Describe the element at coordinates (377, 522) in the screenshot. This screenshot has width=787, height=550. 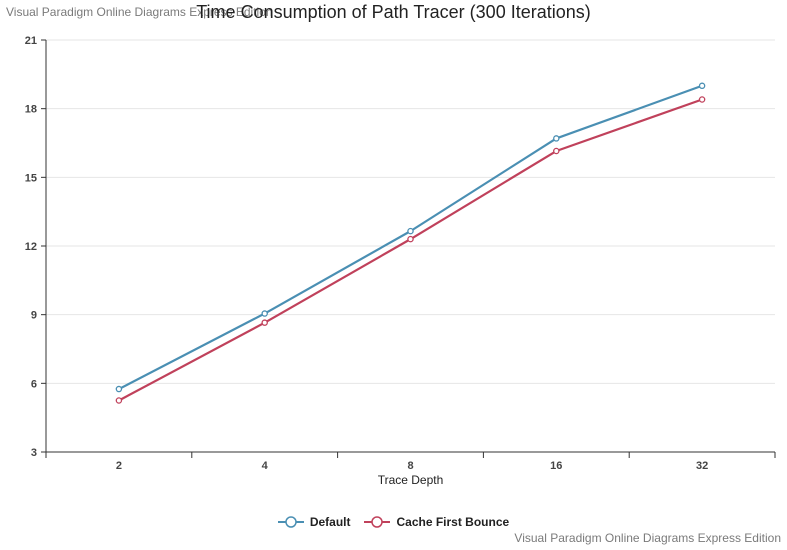
I see `legend-swatch-cache-icon` at that location.